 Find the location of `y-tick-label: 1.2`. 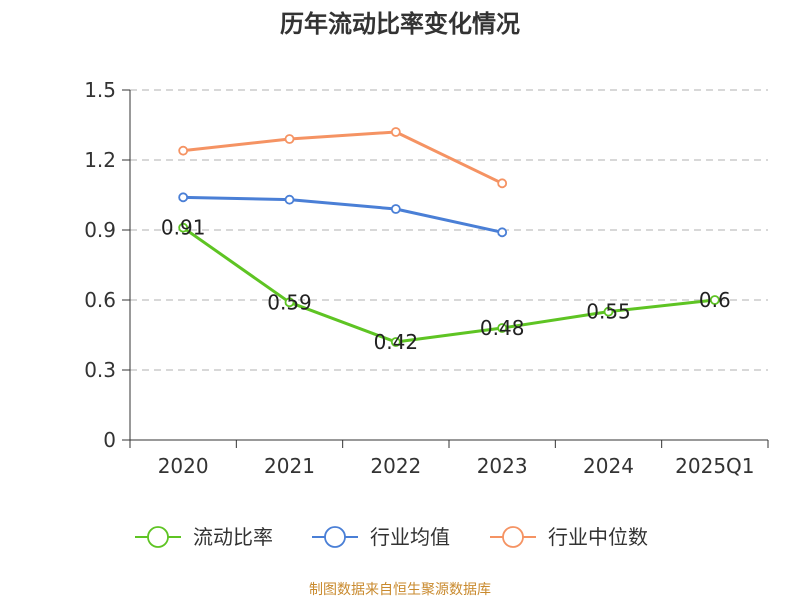

y-tick-label: 1.2 is located at coordinates (100, 160).